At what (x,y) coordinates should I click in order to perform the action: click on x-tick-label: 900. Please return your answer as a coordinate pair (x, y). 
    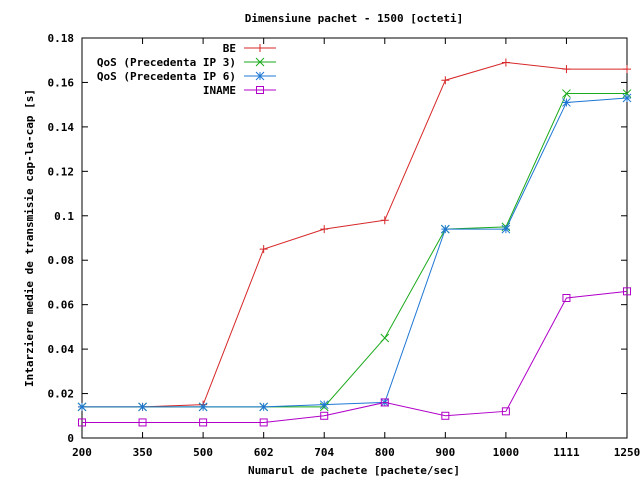
    Looking at the image, I should click on (445, 452).